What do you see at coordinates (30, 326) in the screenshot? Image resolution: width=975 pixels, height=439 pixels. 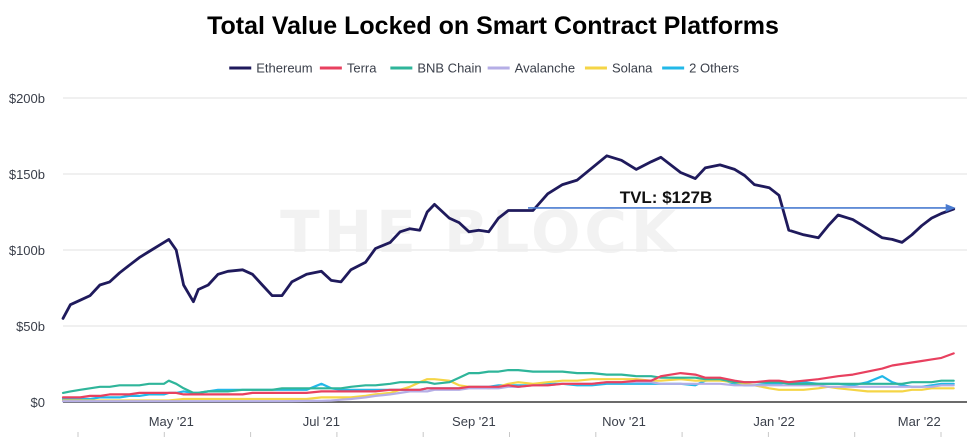 I see `y-tick-label: $50b` at bounding box center [30, 326].